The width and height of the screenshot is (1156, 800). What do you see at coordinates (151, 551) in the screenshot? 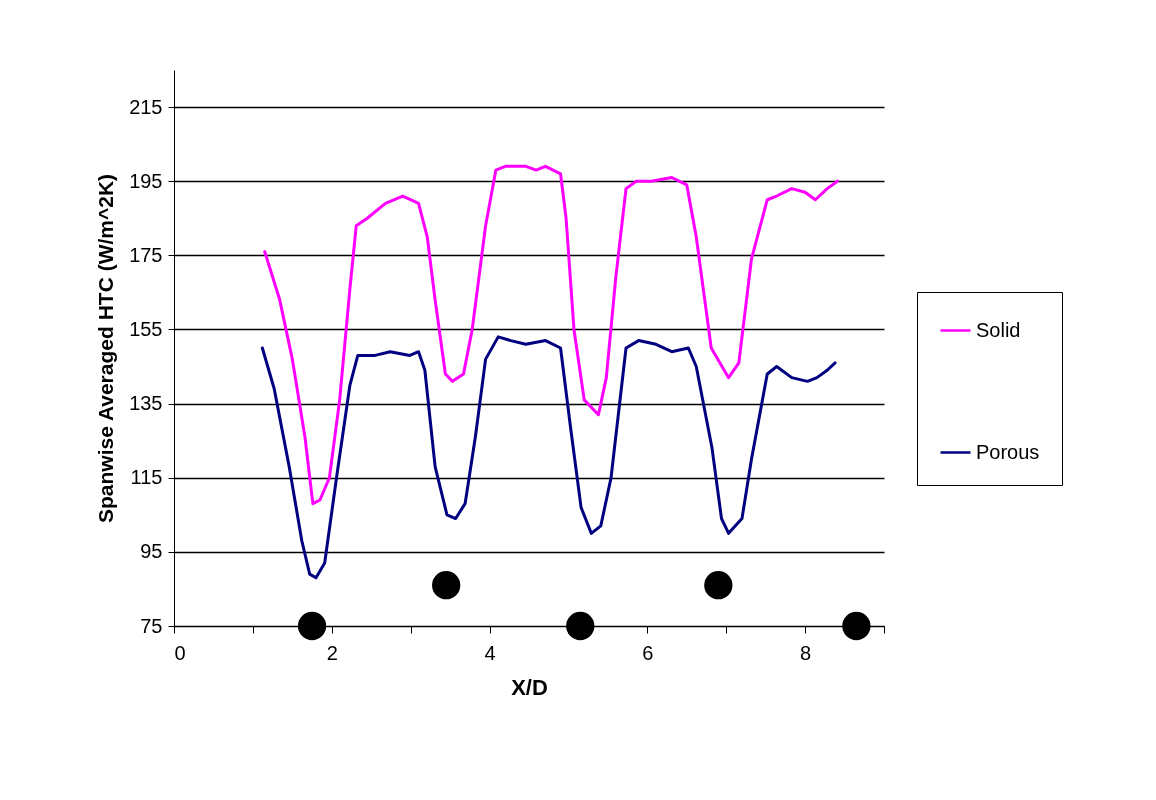
I see `y-tick-label: 95` at bounding box center [151, 551].